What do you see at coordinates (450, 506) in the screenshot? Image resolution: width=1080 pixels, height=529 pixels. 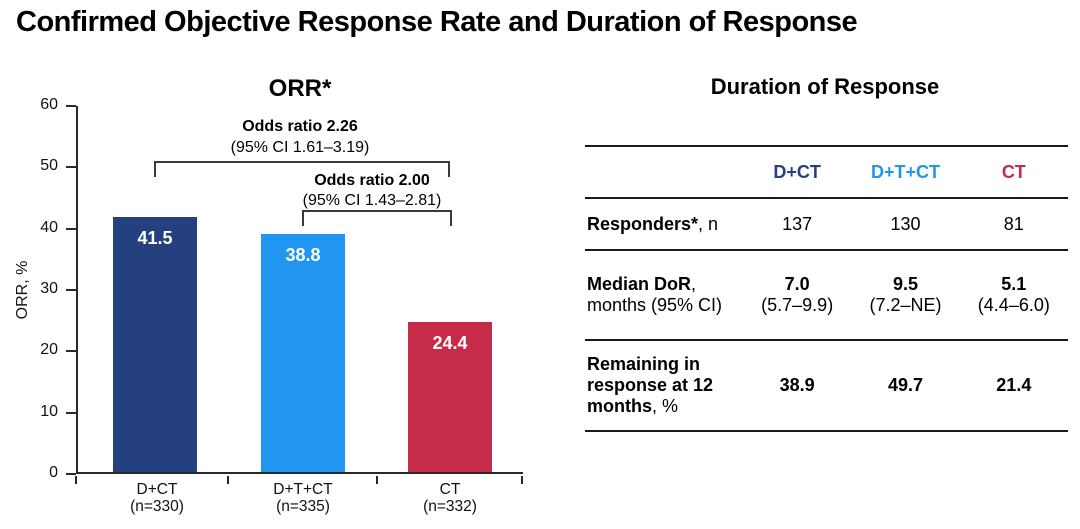 I see `category-n: (n=332)` at bounding box center [450, 506].